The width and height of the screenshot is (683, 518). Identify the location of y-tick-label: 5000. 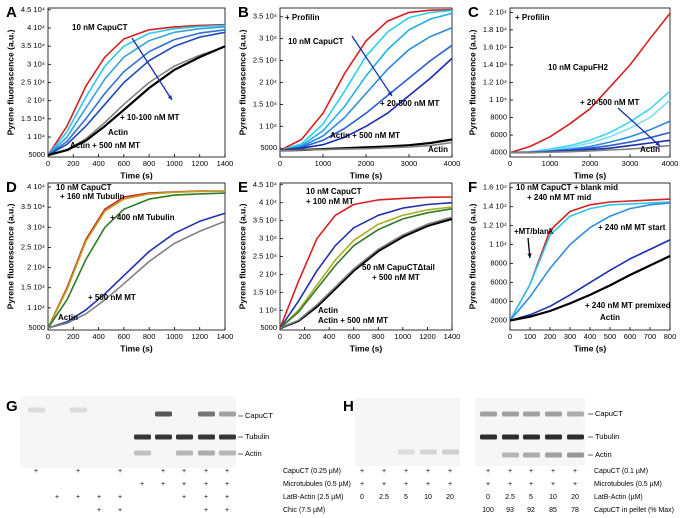
(36, 154).